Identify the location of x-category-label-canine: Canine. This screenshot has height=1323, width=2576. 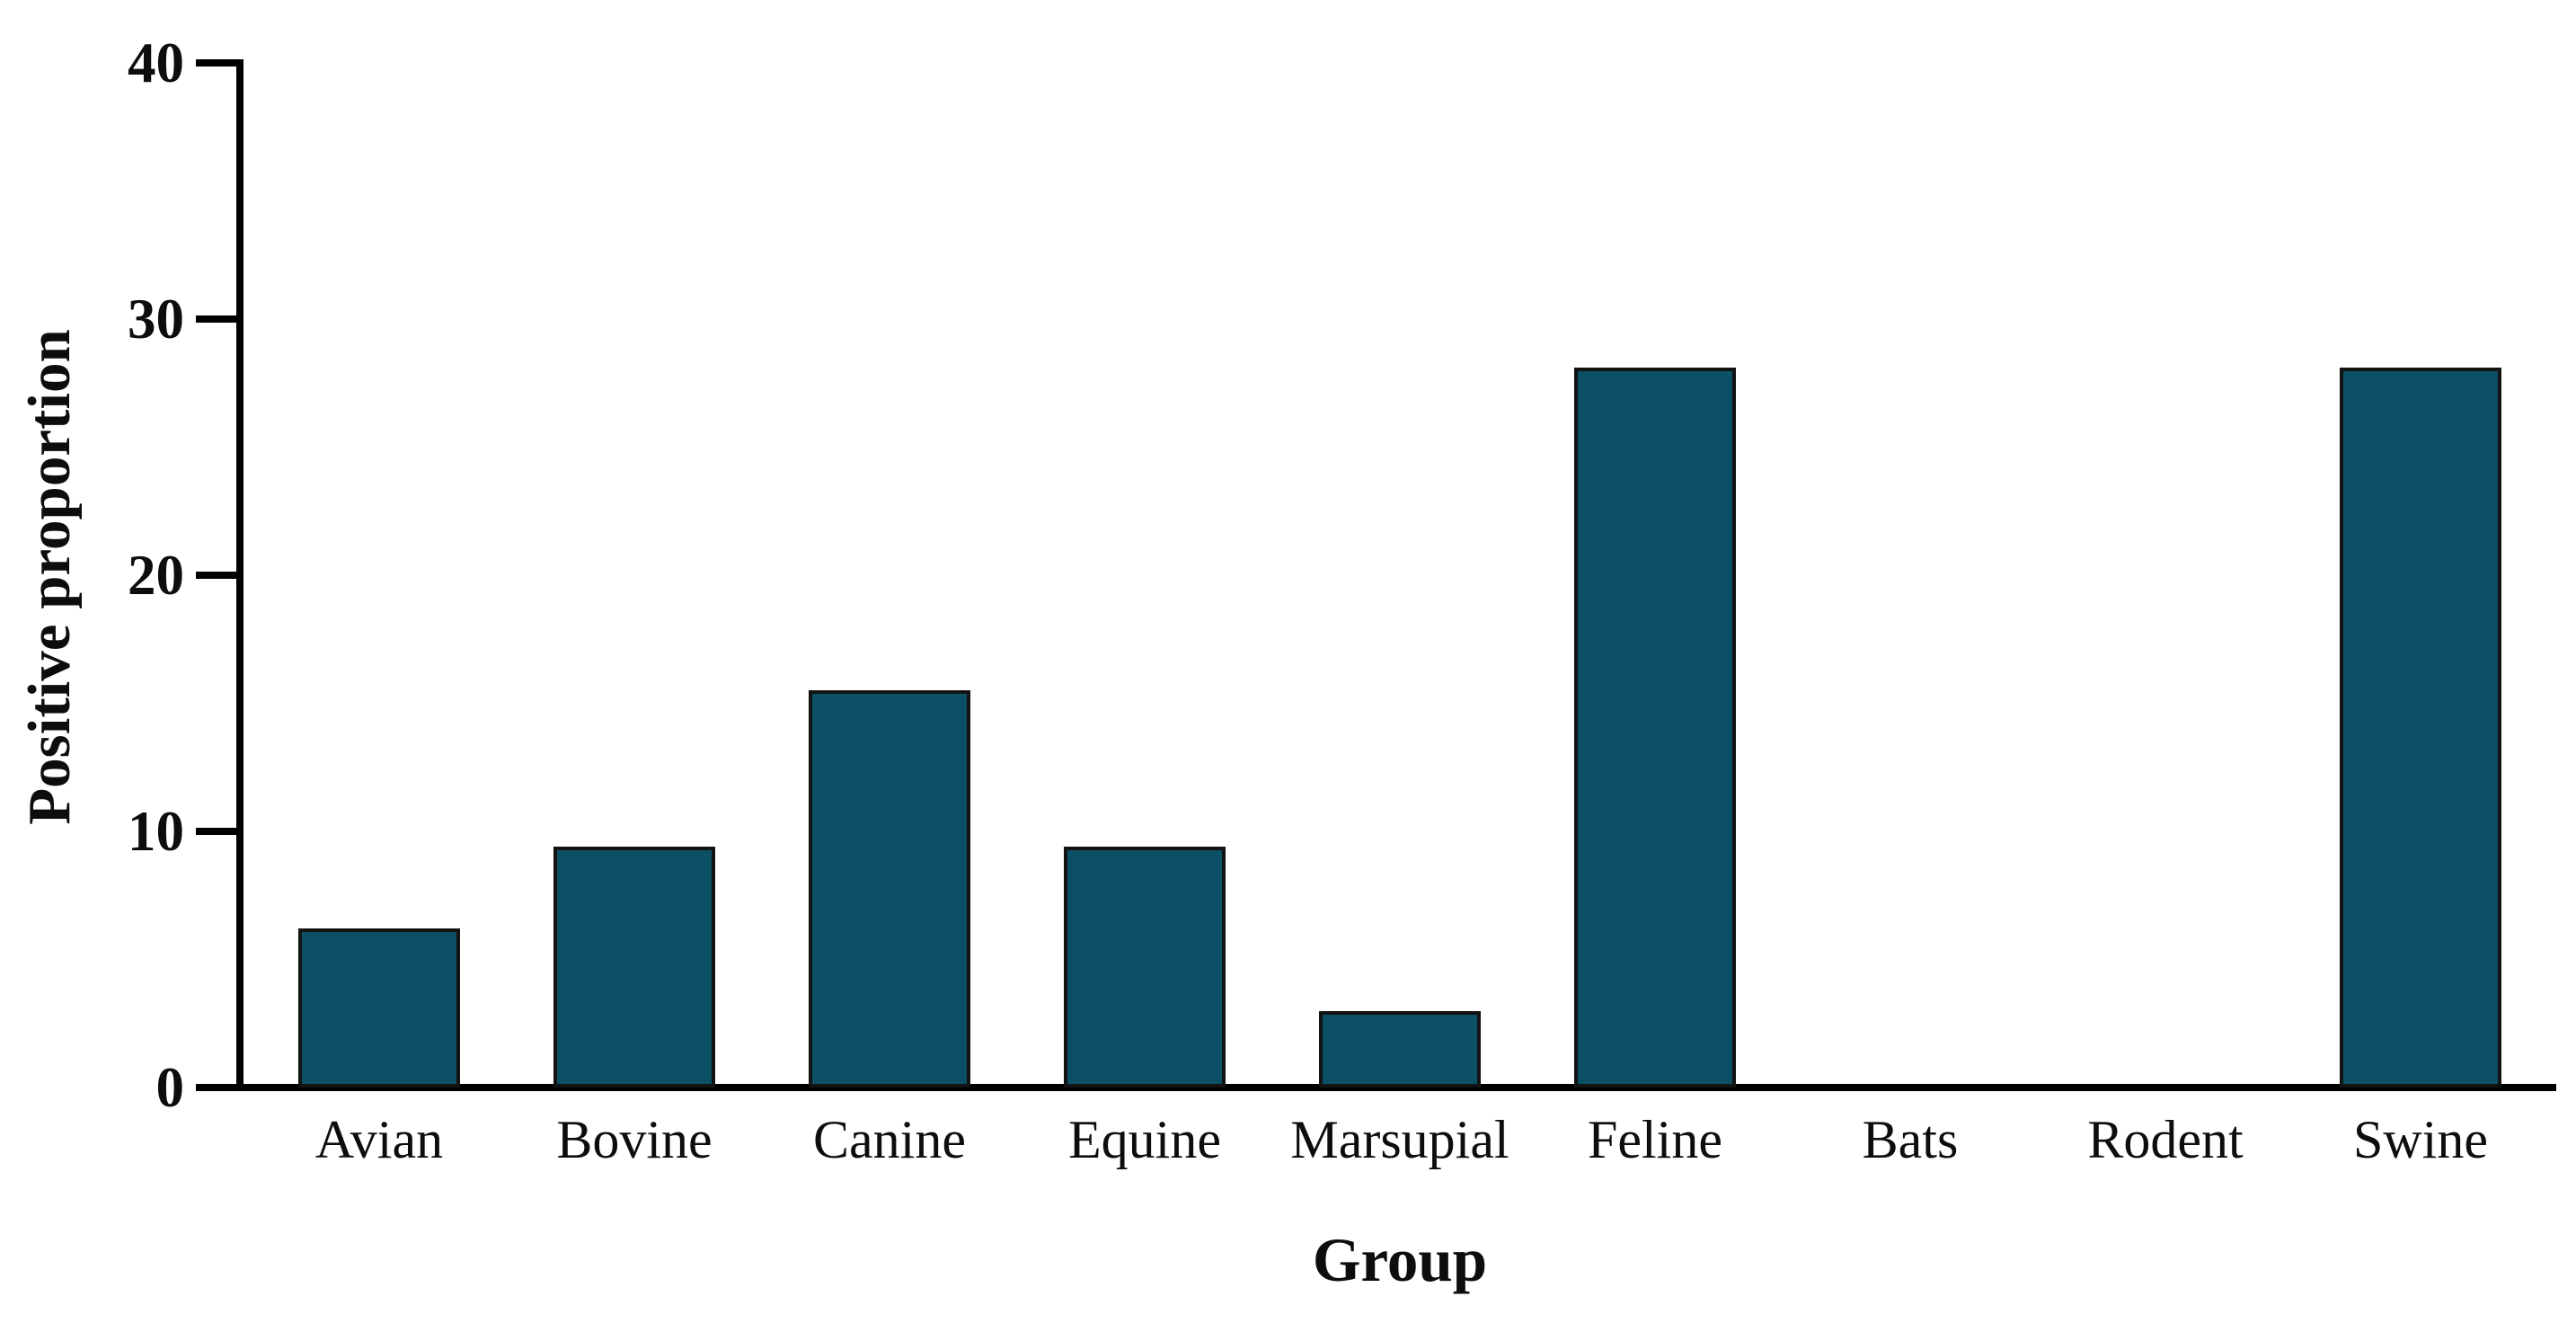
(889, 1139).